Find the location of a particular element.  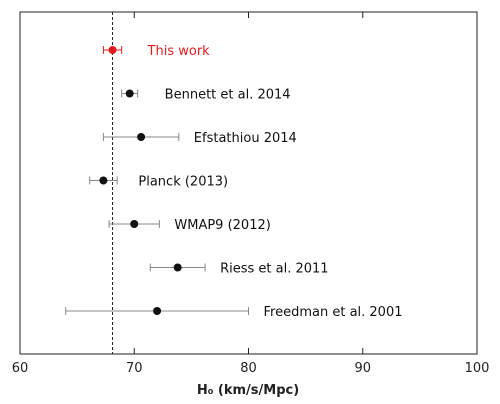

data-point-label: This work is located at coordinates (179, 51).